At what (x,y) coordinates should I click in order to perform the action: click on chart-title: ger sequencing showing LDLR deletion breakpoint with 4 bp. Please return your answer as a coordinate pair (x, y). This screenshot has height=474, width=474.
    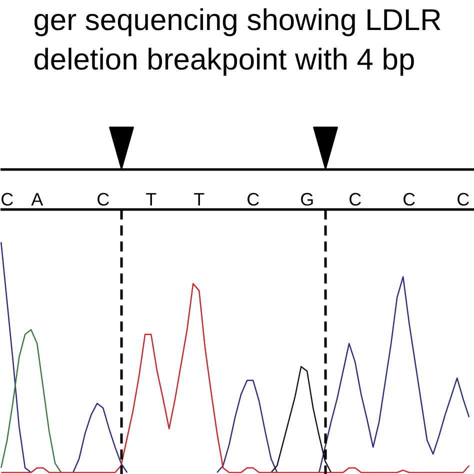
    Looking at the image, I should click on (237, 40).